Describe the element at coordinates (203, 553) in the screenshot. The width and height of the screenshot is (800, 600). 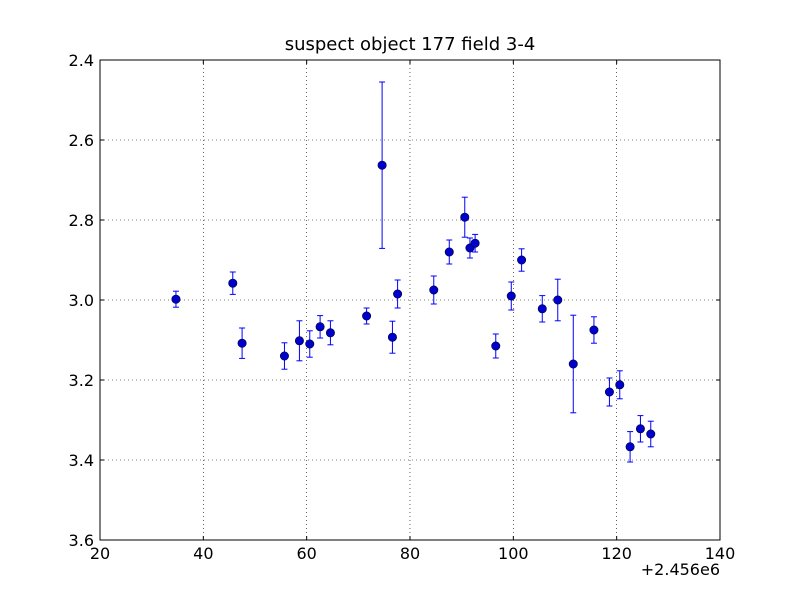
I see `x-tick-label: 40` at that location.